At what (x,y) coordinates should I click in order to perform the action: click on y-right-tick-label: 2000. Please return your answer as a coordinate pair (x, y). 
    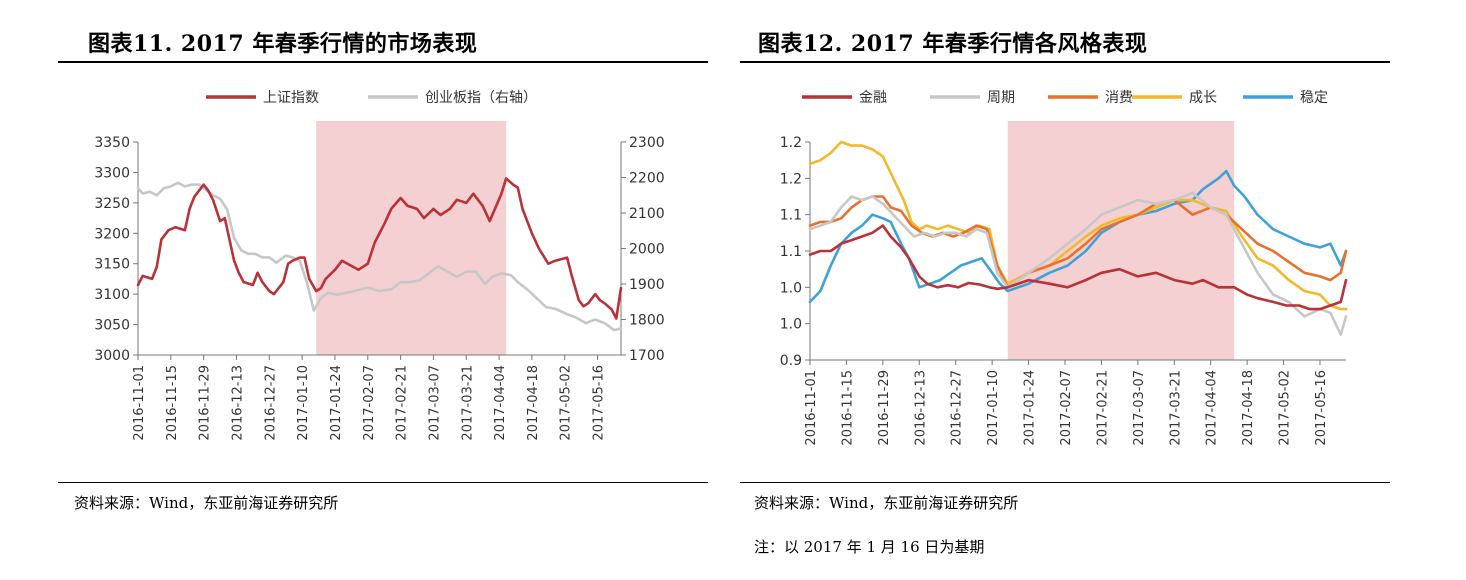
    Looking at the image, I should click on (647, 250).